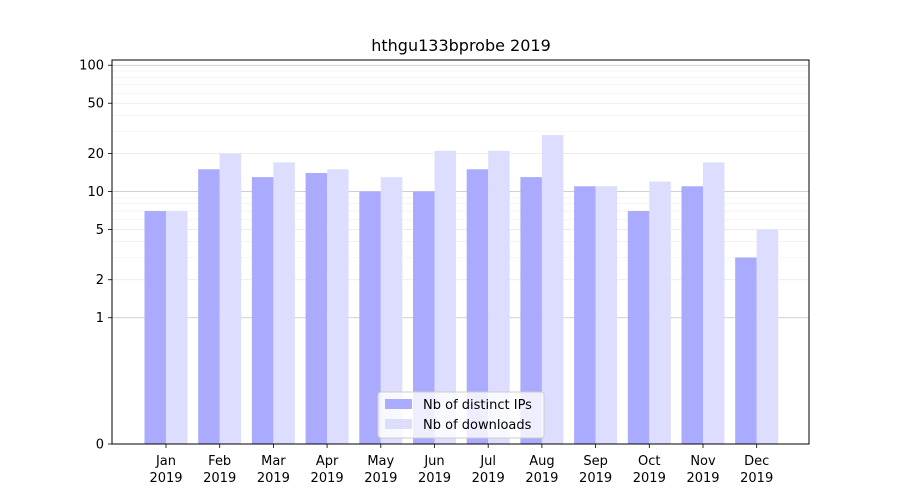 The width and height of the screenshot is (900, 500). Describe the element at coordinates (100, 445) in the screenshot. I see `y-tick-label: 0` at that location.